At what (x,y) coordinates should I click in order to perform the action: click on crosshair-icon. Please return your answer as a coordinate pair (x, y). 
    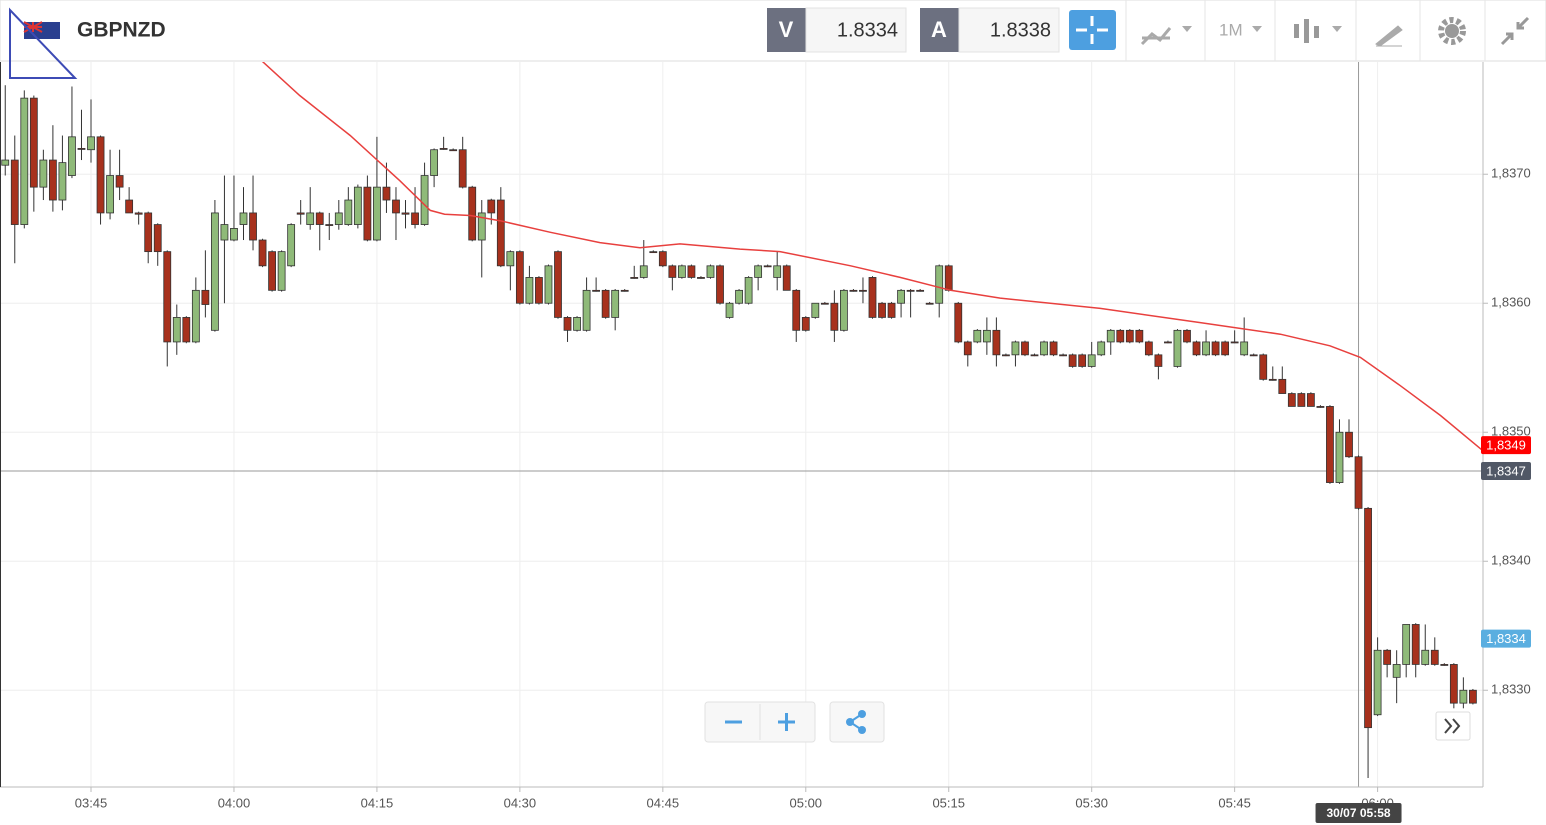
    Looking at the image, I should click on (1092, 30).